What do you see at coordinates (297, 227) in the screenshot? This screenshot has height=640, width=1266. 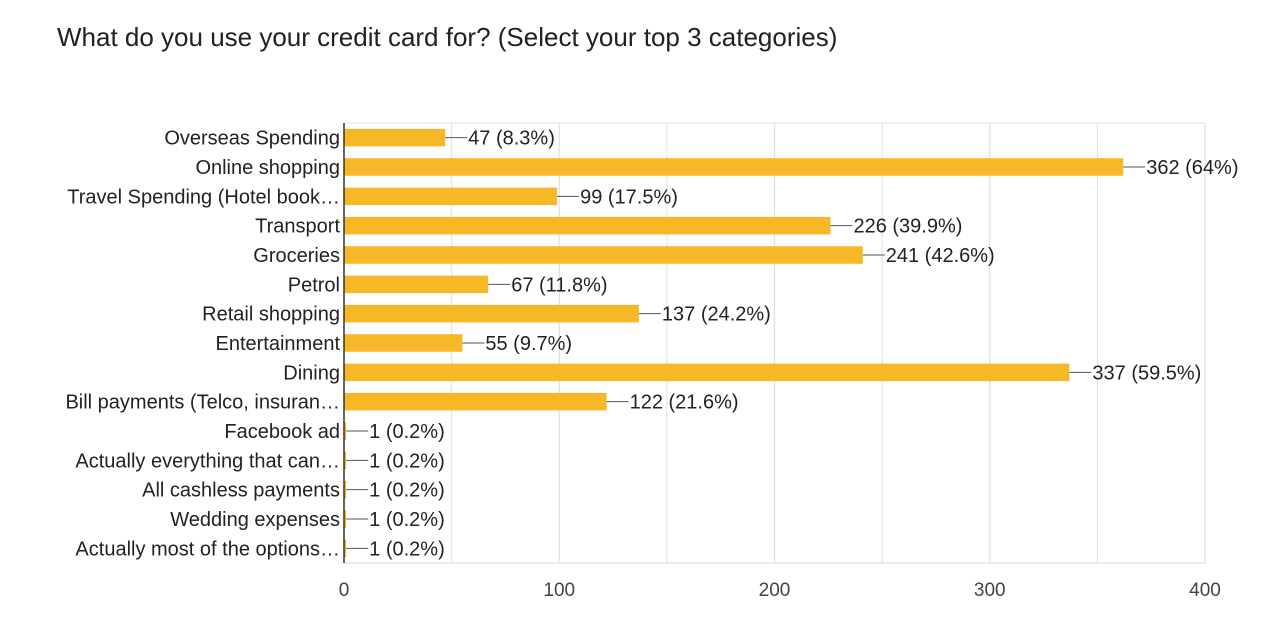 I see `category-label: Transport` at bounding box center [297, 227].